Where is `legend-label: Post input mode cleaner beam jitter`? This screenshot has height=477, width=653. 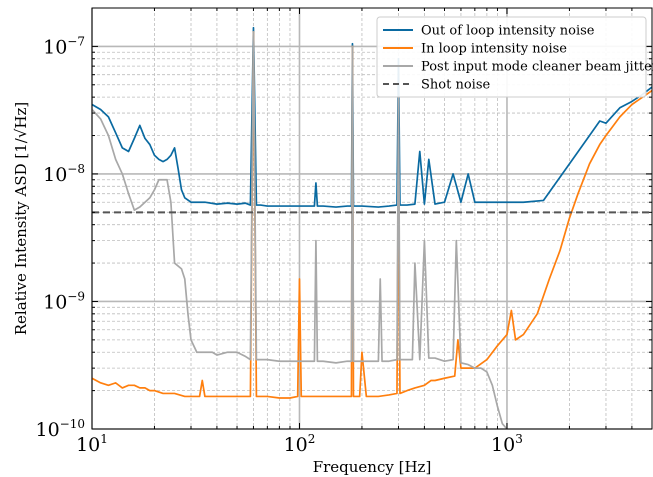 legend-label: Post input mode cleaner beam jitter is located at coordinates (537, 67).